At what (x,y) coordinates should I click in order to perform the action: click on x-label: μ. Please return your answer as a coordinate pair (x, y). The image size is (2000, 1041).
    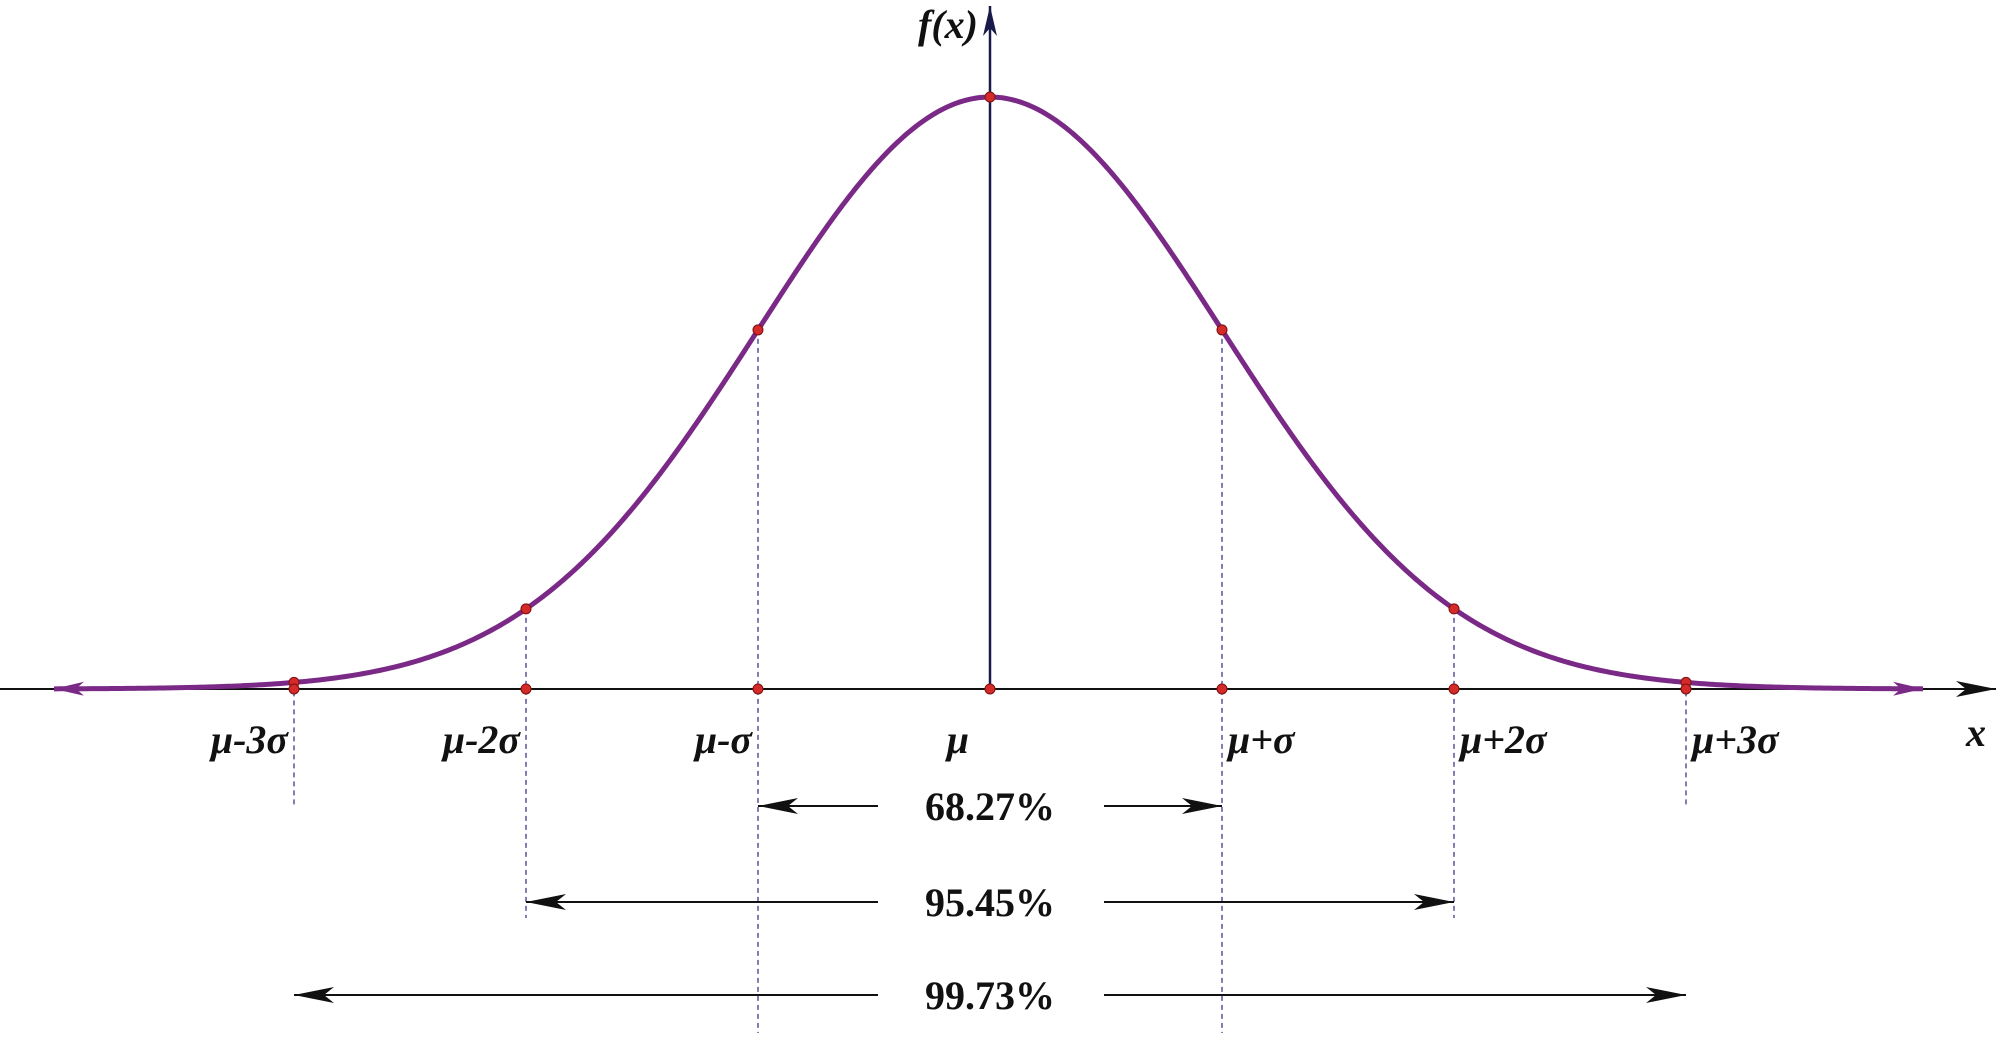
    Looking at the image, I should click on (957, 739).